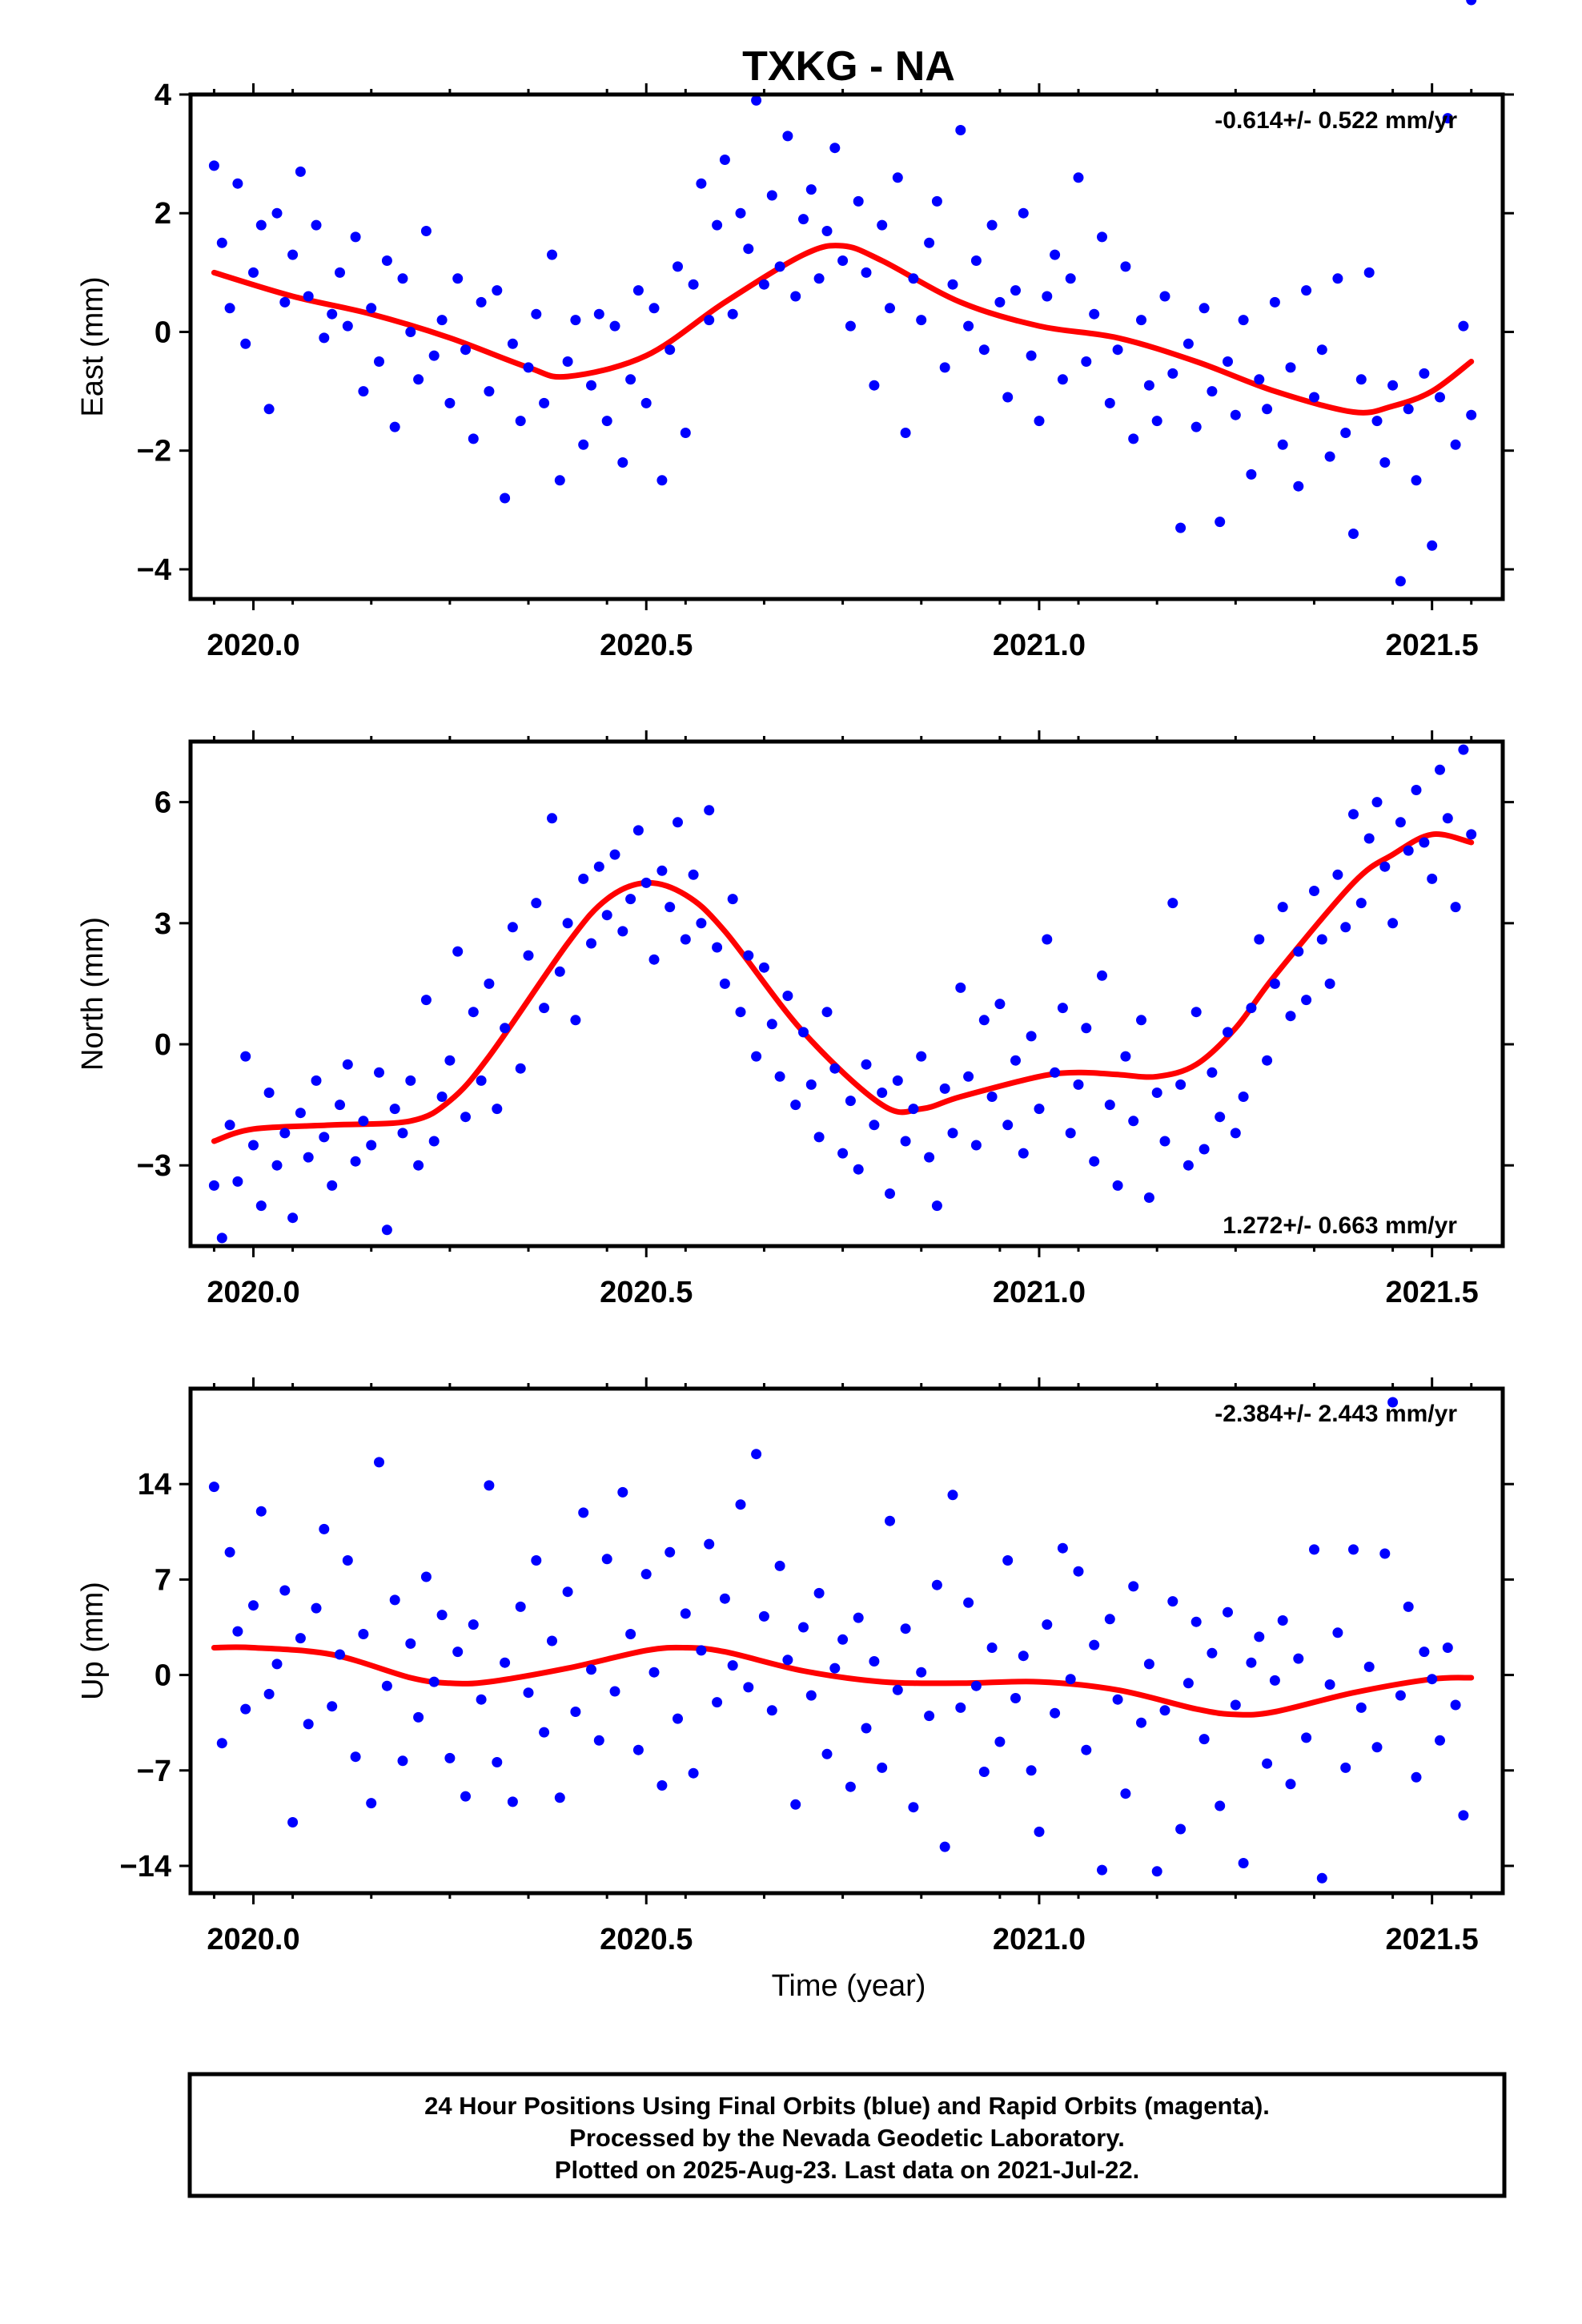 This screenshot has width=1582, height=2324. I want to click on east-x-tick-label: 2021.5, so click(1433, 645).